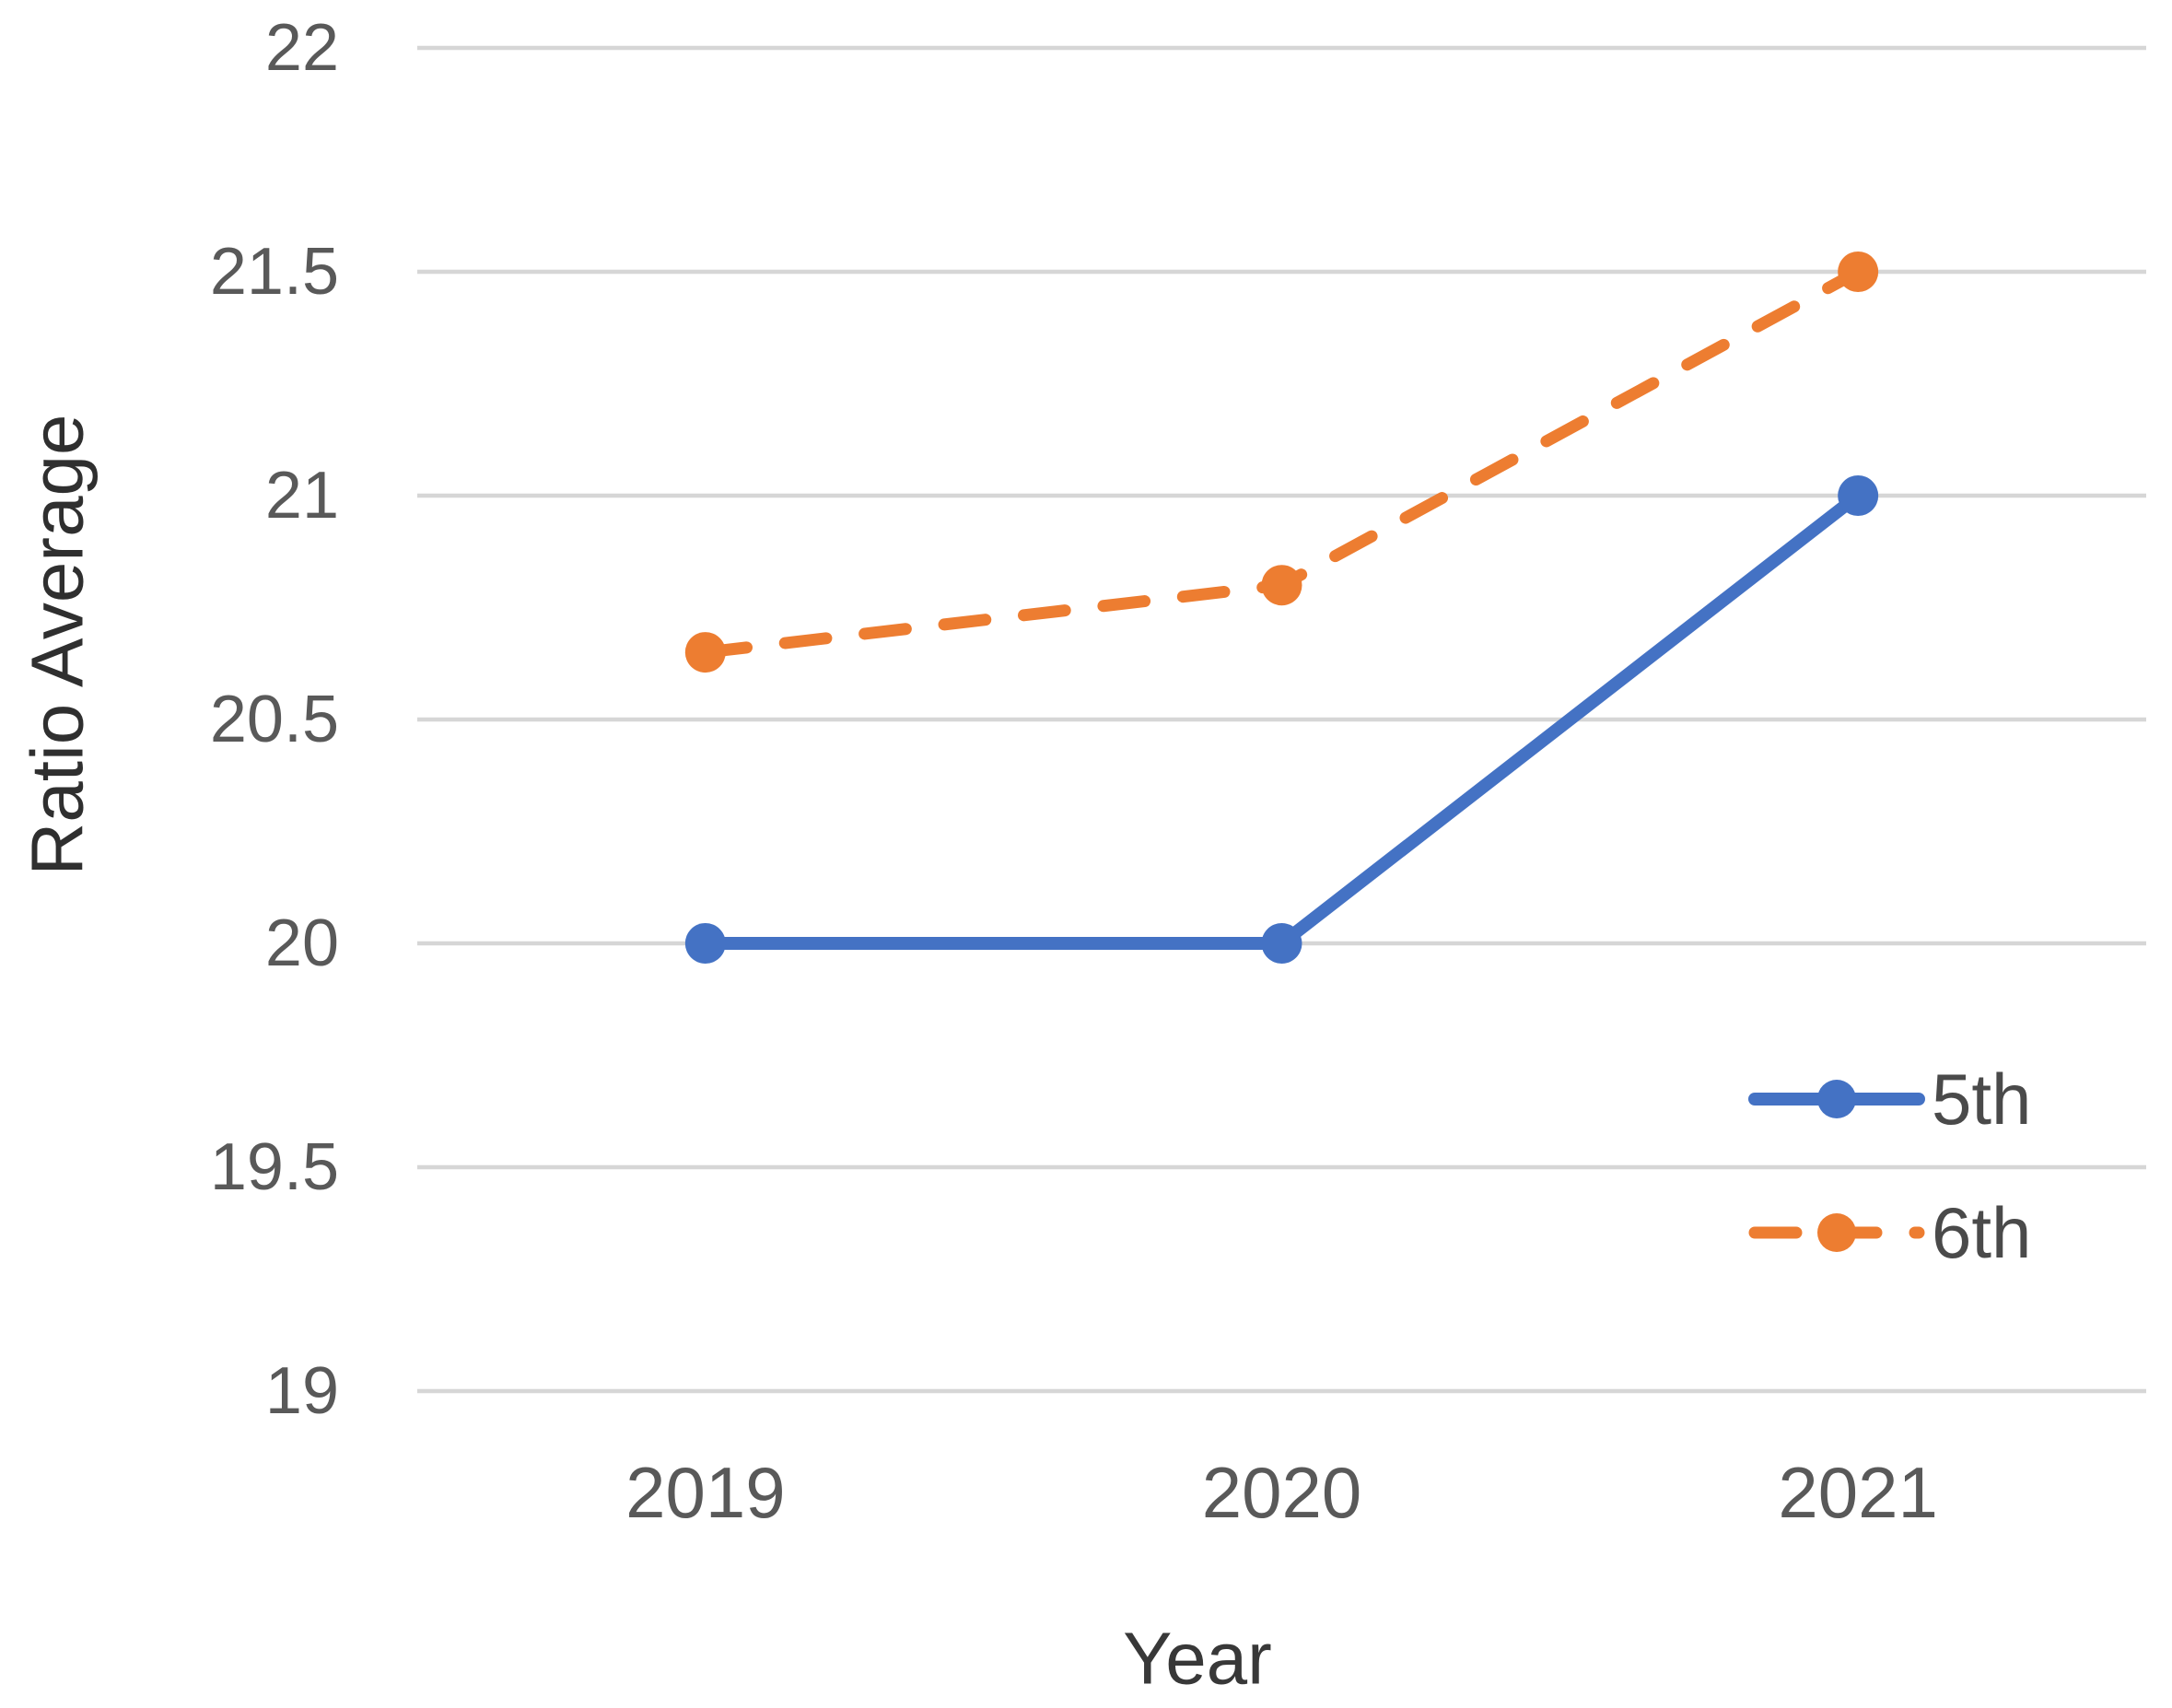  I want to click on y-tick-label: 20.5, so click(275, 719).